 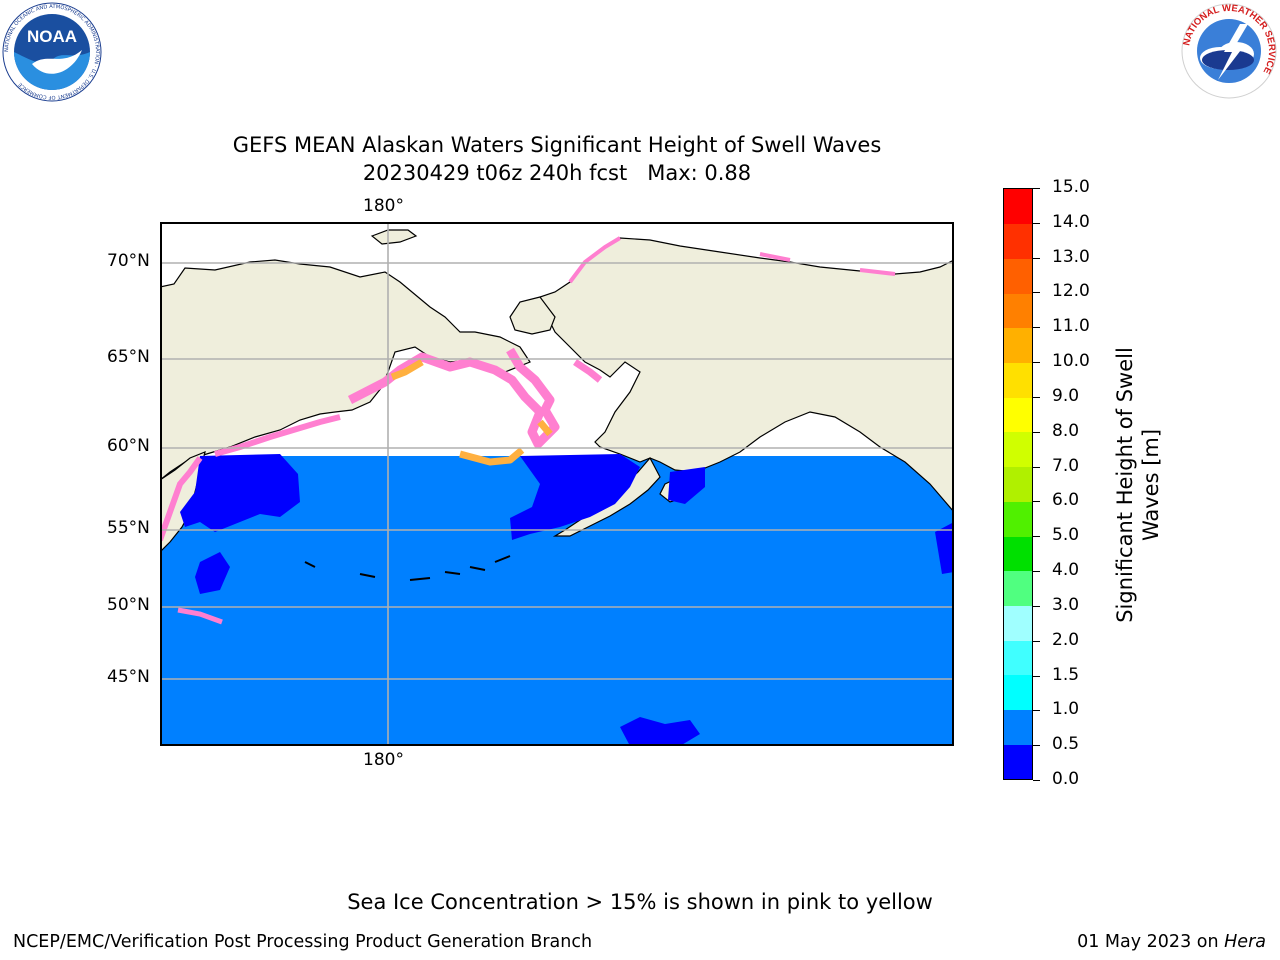 What do you see at coordinates (1066, 674) in the screenshot?
I see `colorbar-tick-label: 1.5` at bounding box center [1066, 674].